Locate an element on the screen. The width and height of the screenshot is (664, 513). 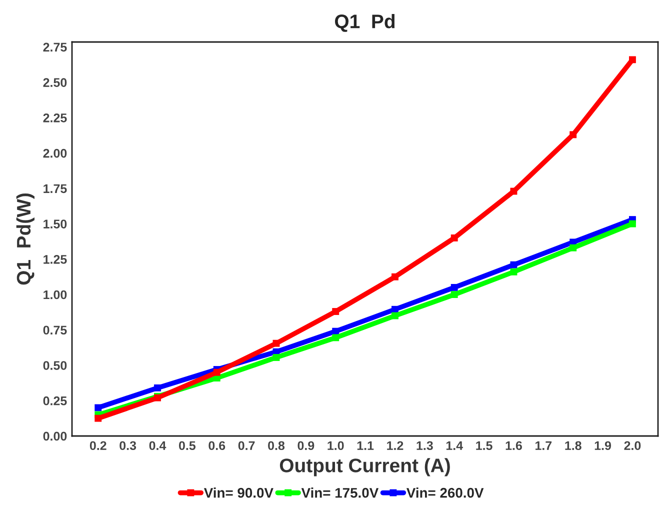
x-tick-label: 1.5 is located at coordinates (484, 445).